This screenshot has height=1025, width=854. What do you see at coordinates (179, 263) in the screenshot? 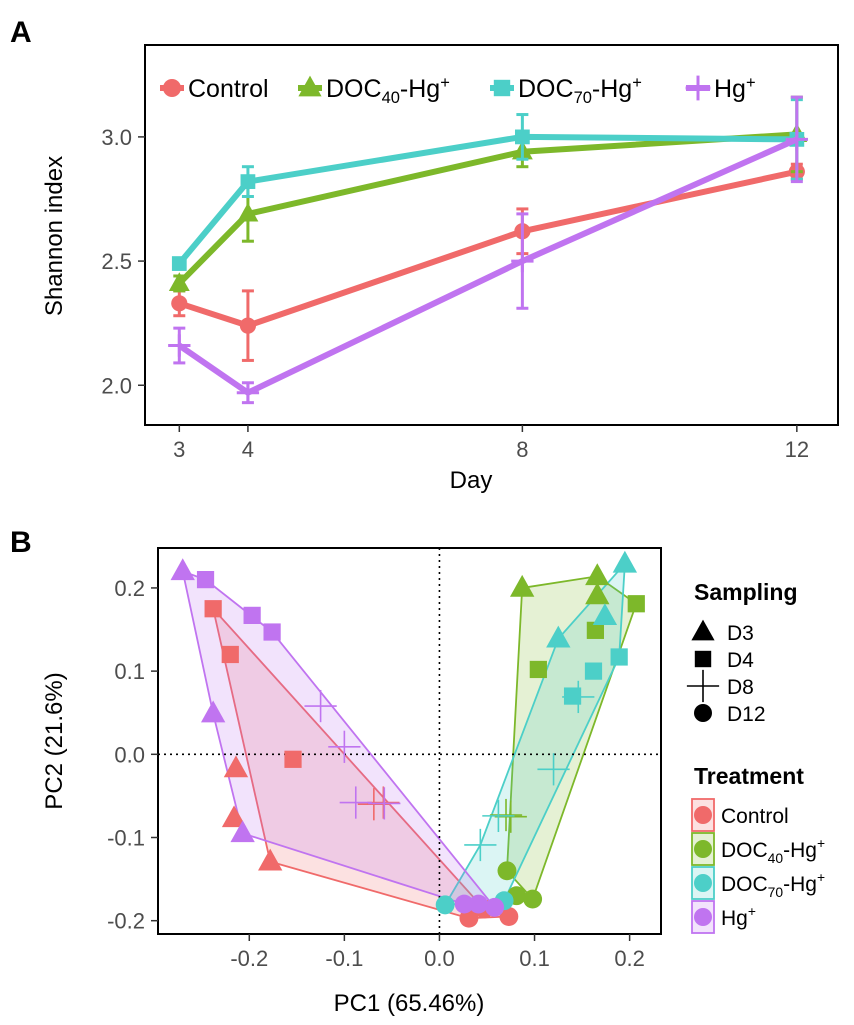
I see `data-point-doc70-hg-day3` at bounding box center [179, 263].